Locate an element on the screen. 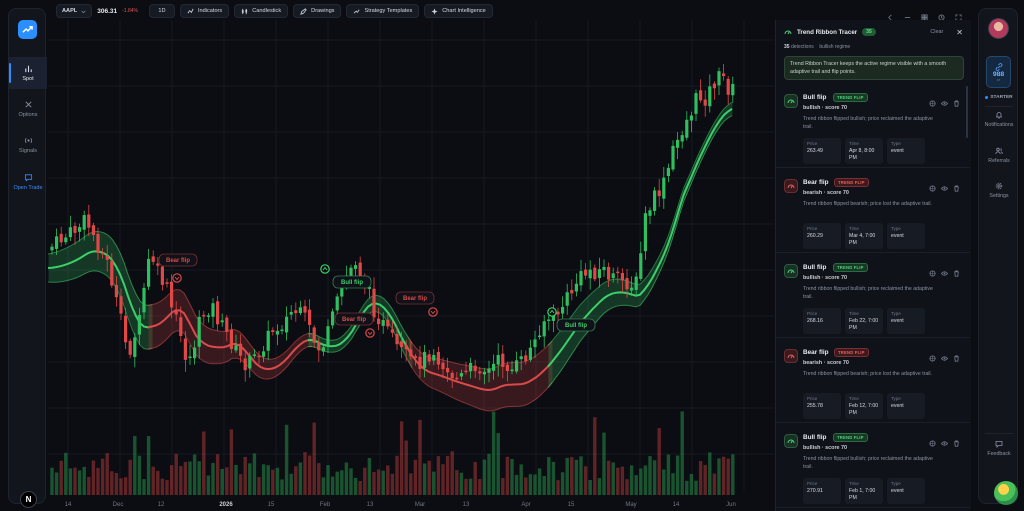 The height and width of the screenshot is (511, 1024). nav-item-signals: Signals is located at coordinates (28, 145).